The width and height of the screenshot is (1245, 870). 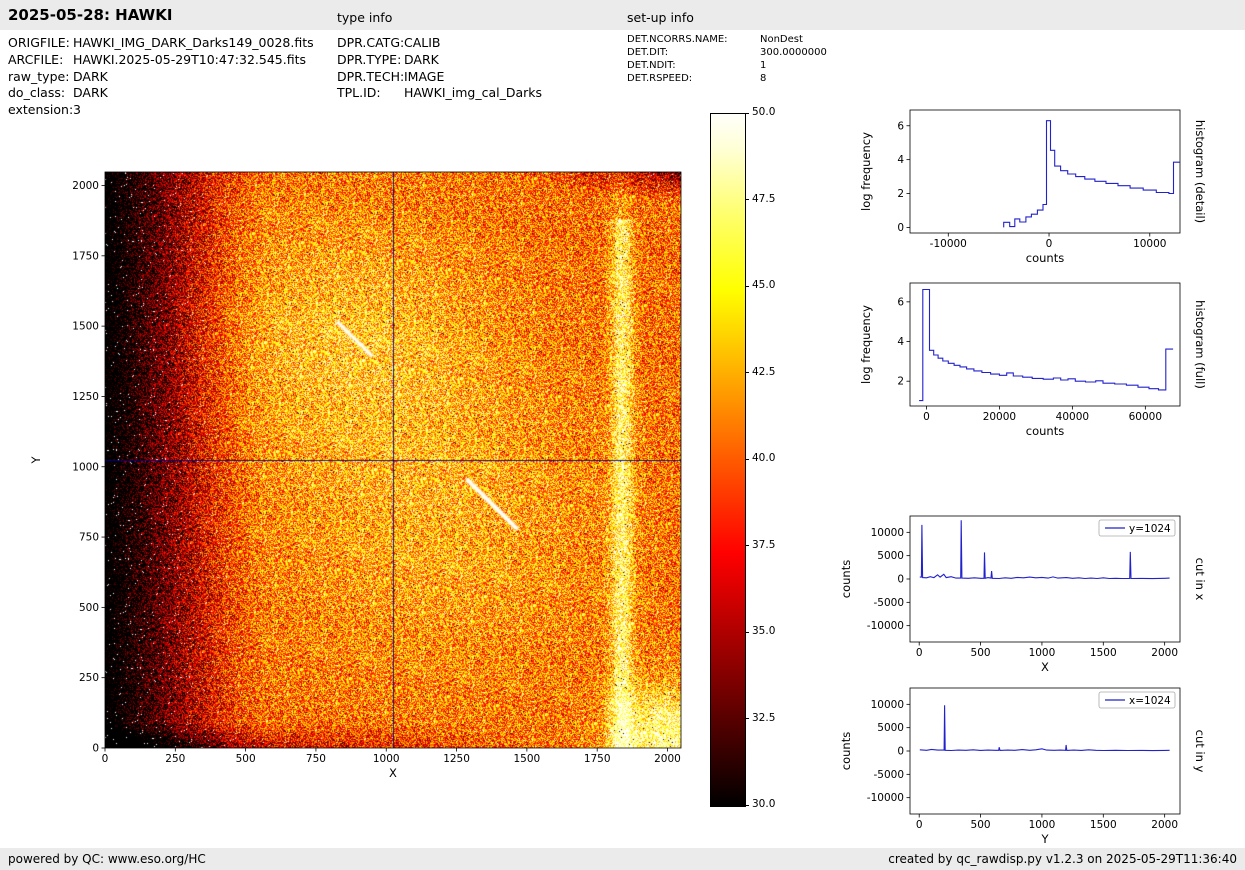 I want to click on colorbar-tick-label: 32.5, so click(x=764, y=717).